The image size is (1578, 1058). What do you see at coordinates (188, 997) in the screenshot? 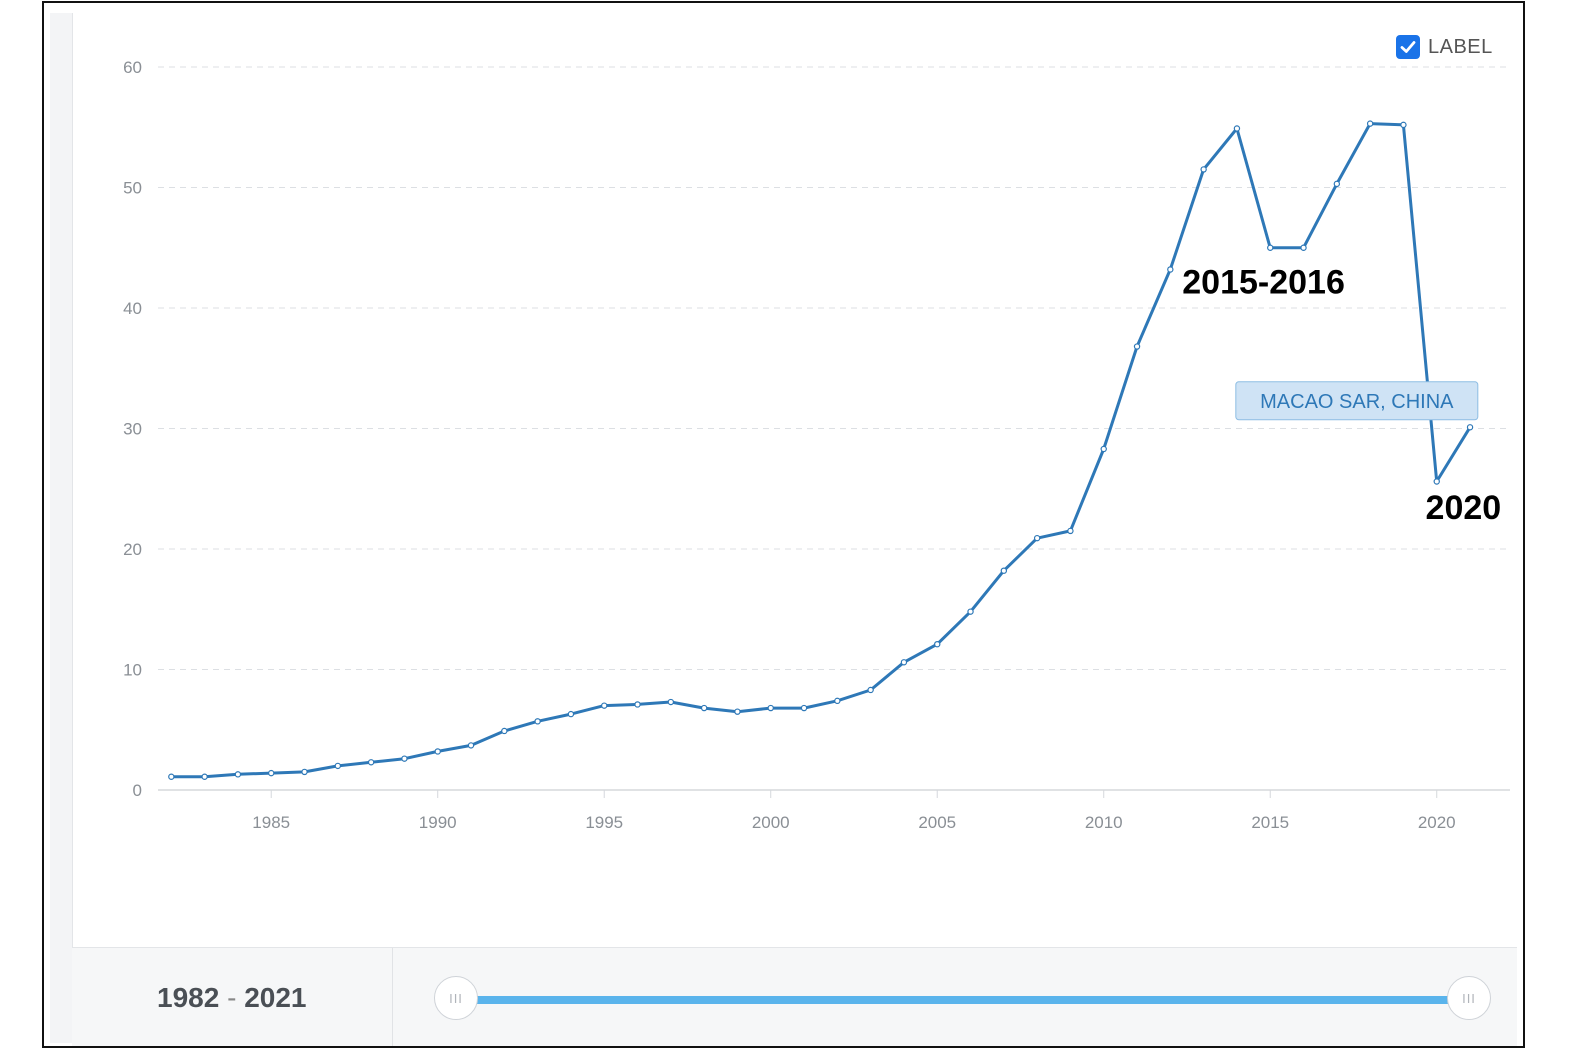
I see `range-start: 1982` at bounding box center [188, 997].